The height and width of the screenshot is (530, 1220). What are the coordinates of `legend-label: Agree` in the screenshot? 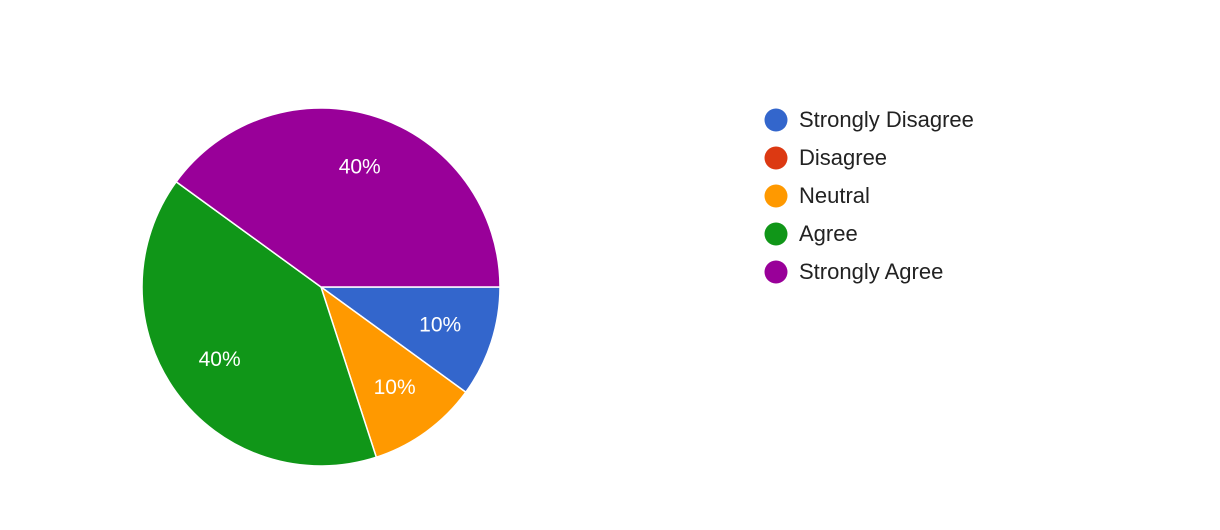 It's located at (828, 233).